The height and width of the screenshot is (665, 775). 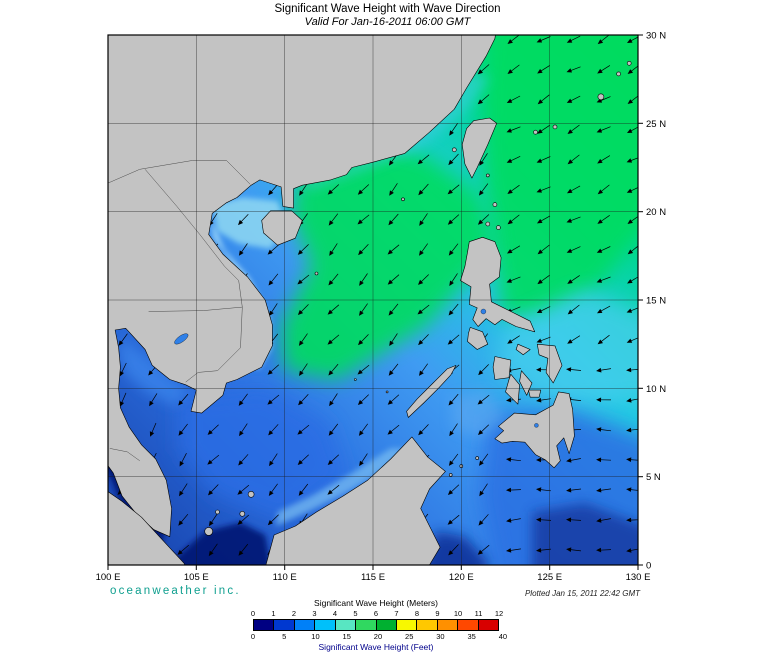 I want to click on svg-text: 120 E, so click(x=461, y=577).